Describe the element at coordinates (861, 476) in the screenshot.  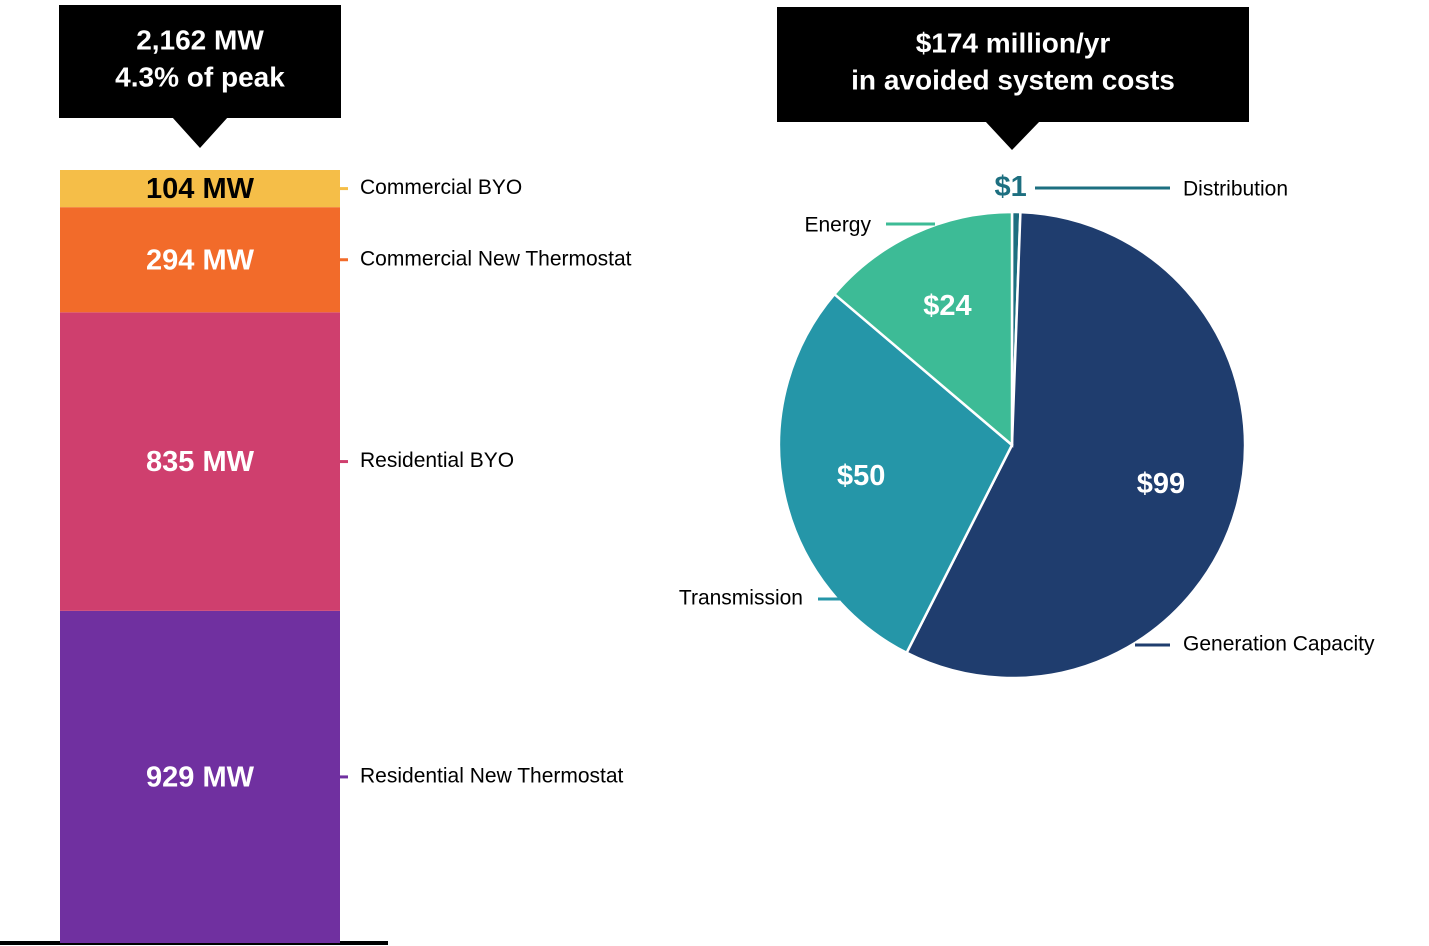
I see `value-label: $50` at that location.